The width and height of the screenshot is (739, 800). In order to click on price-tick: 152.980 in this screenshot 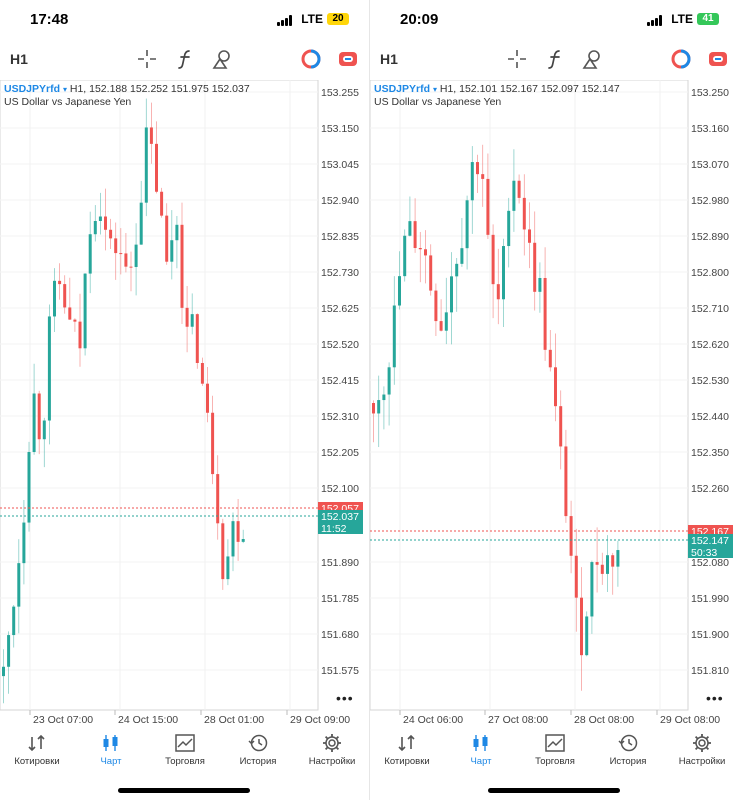, I will do `click(710, 201)`.